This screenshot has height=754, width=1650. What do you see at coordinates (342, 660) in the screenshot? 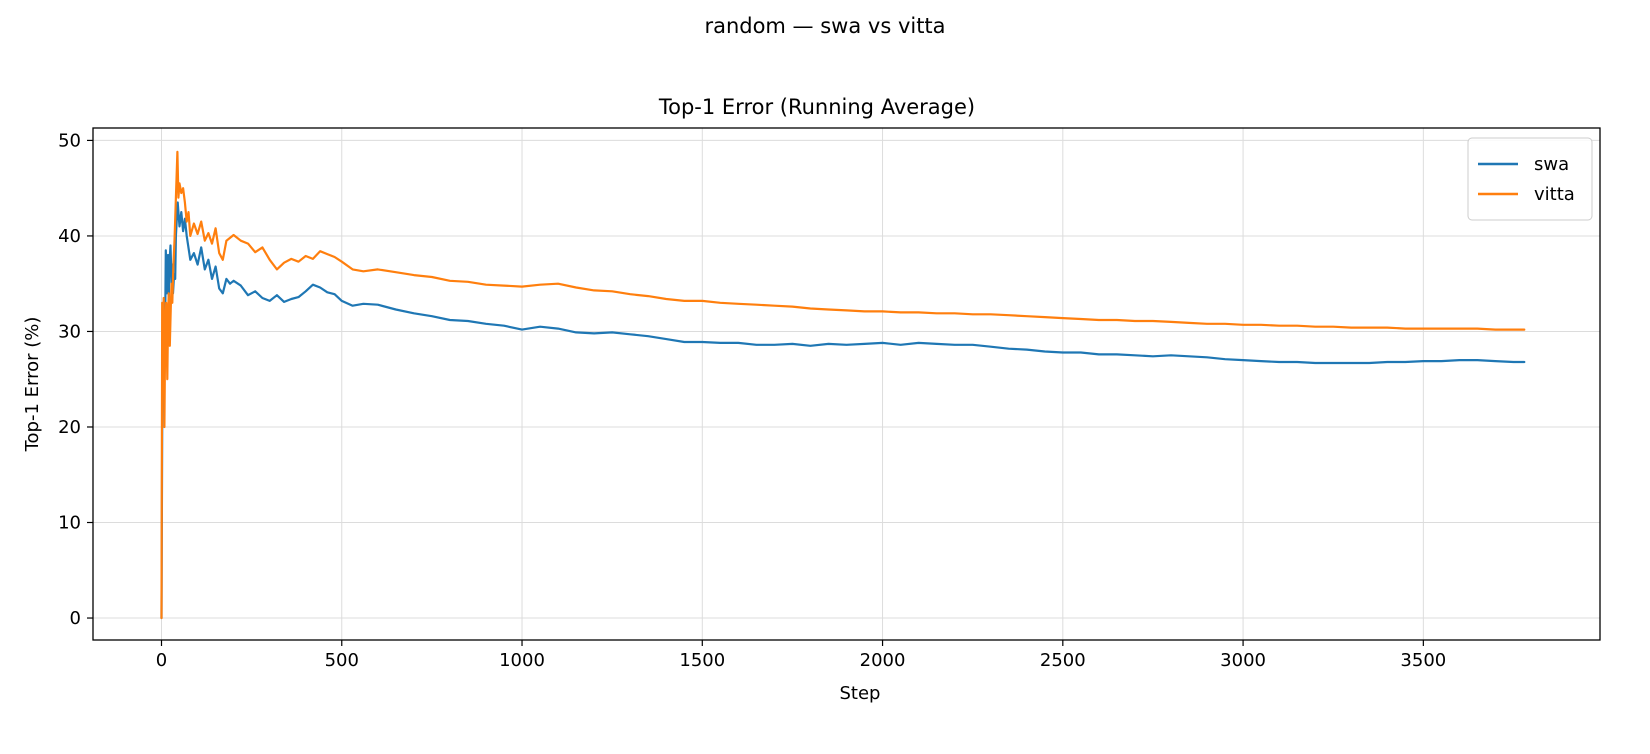
I see `x-tick-label: 500` at bounding box center [342, 660].